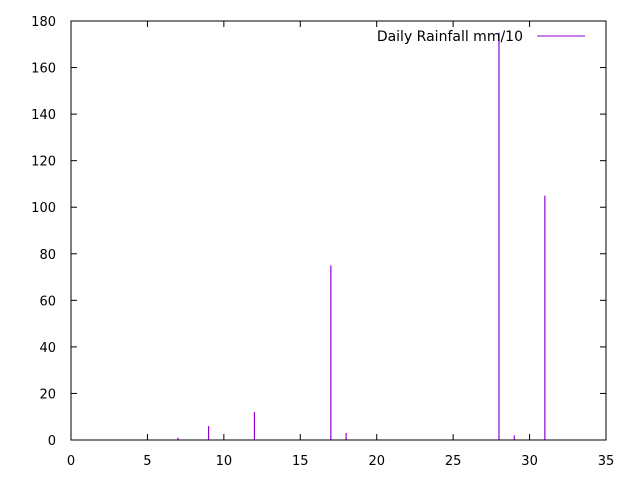 The image size is (640, 480). I want to click on x-tick-label: 0, so click(71, 461).